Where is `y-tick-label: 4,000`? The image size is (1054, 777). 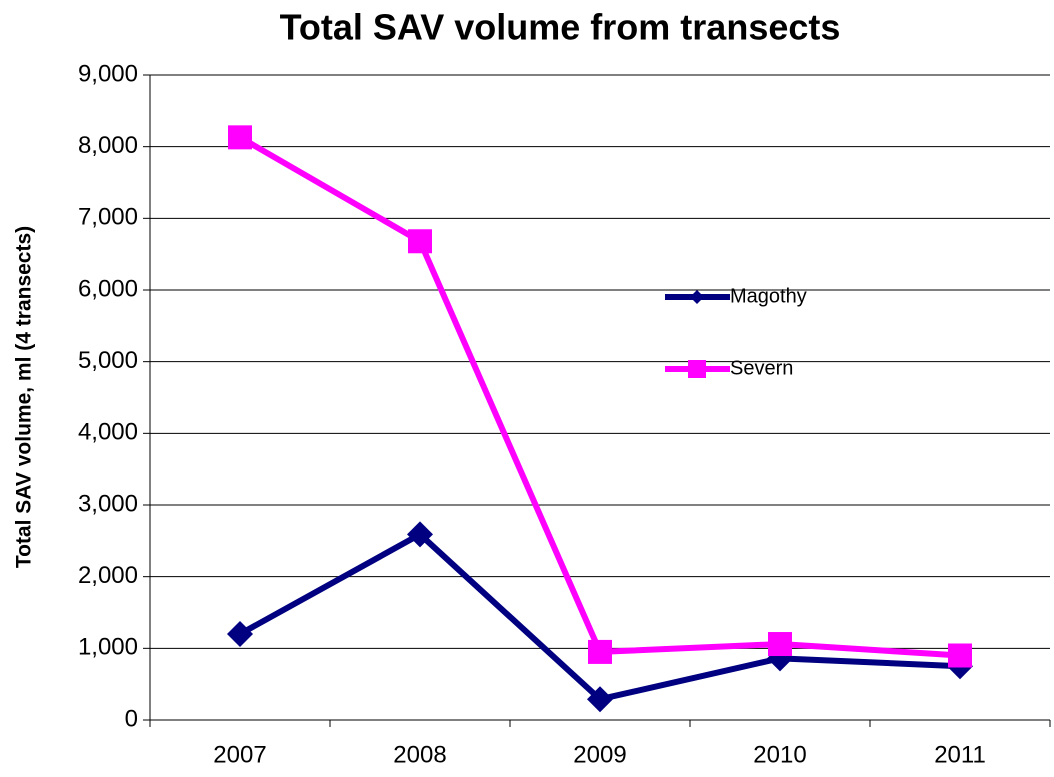
y-tick-label: 4,000 is located at coordinates (108, 432).